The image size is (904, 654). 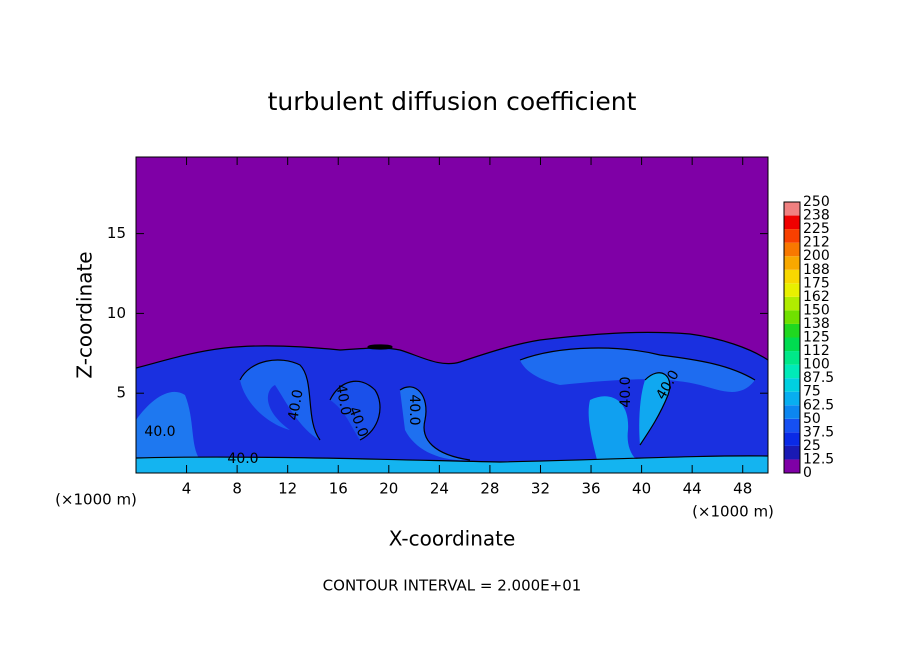 What do you see at coordinates (818, 432) in the screenshot?
I see `colorbar-label: 37.5` at bounding box center [818, 432].